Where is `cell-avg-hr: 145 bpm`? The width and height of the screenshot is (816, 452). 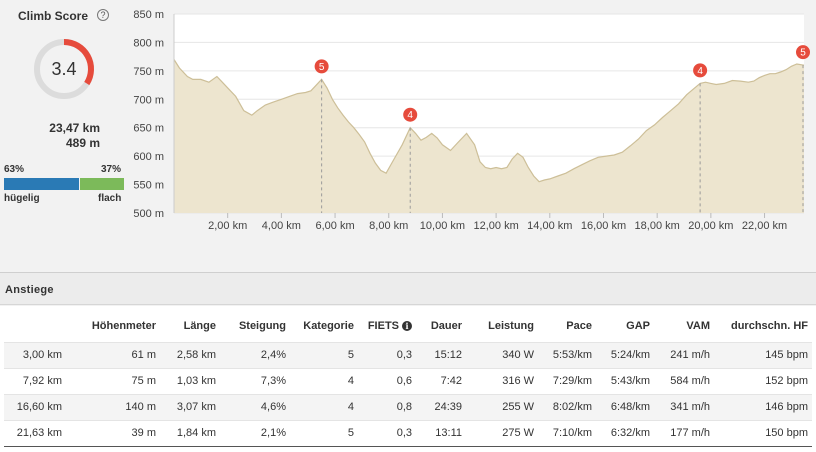
cell-avg-hr: 145 bpm is located at coordinates (763, 354).